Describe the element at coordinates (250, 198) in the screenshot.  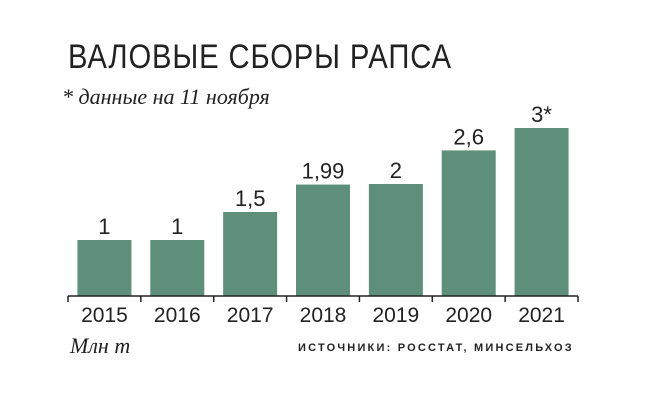
I see `value-label-2017: 1,5` at that location.